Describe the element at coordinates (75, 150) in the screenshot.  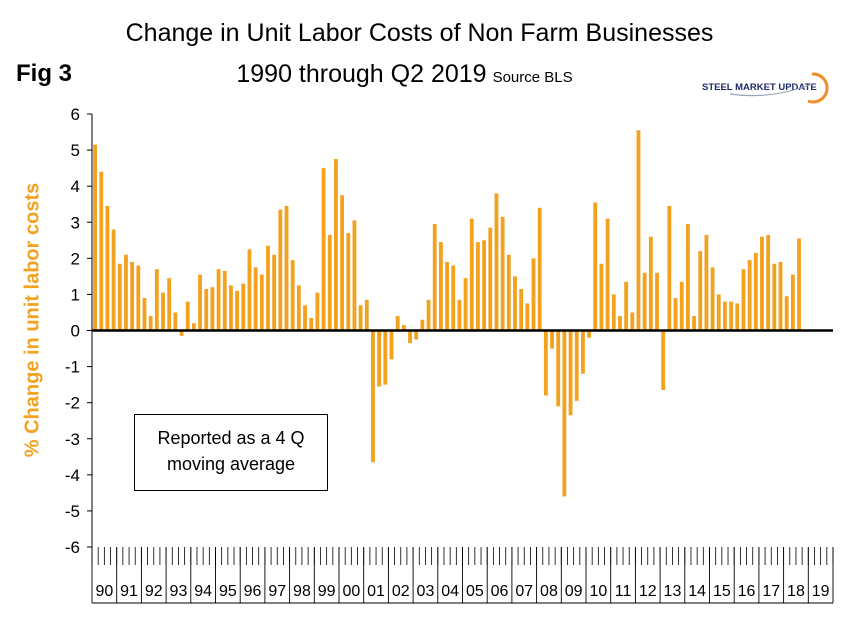
I see `y-tick-label: 5` at that location.